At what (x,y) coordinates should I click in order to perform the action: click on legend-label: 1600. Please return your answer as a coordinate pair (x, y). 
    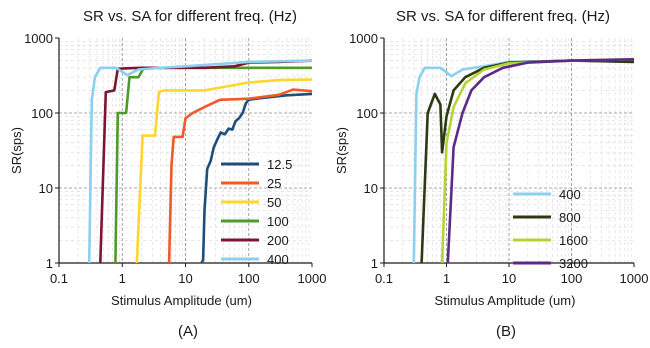
    Looking at the image, I should click on (573, 240).